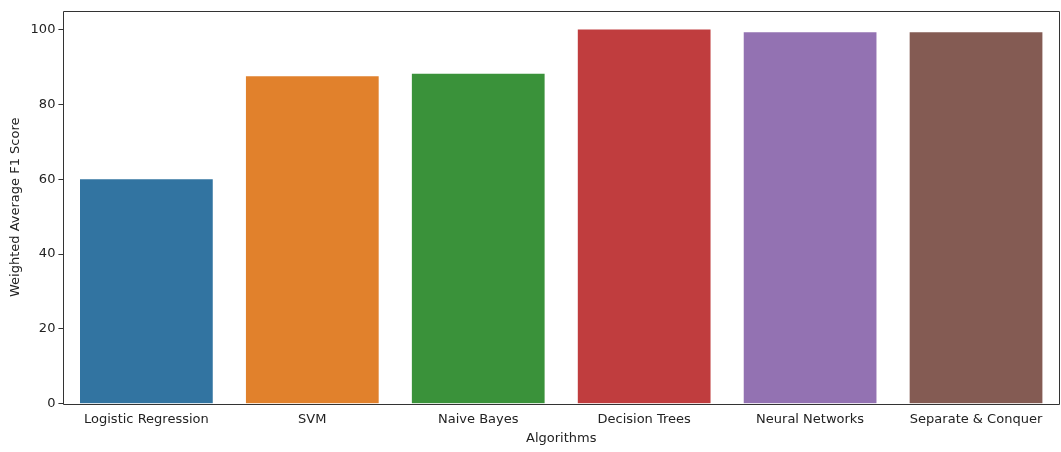 The width and height of the screenshot is (1061, 452). Describe the element at coordinates (15, 207) in the screenshot. I see `y-axis-title: Weighted Average F1 Score` at that location.